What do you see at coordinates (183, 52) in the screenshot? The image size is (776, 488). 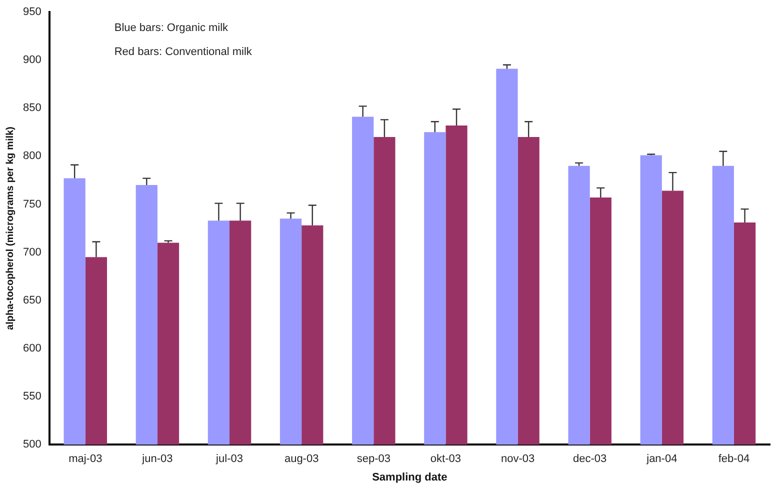 I see `annotation: Red bars: Conventional milk` at bounding box center [183, 52].